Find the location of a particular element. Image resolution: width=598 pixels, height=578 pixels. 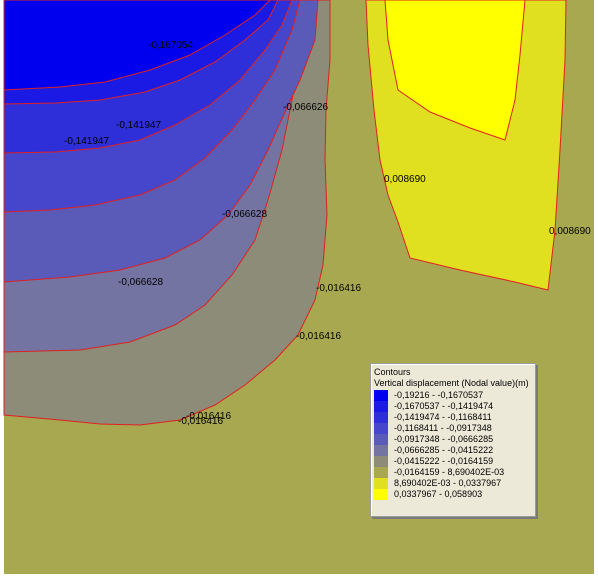

legend-entry: -0,1670537 - -0,1419474 is located at coordinates (453, 406).